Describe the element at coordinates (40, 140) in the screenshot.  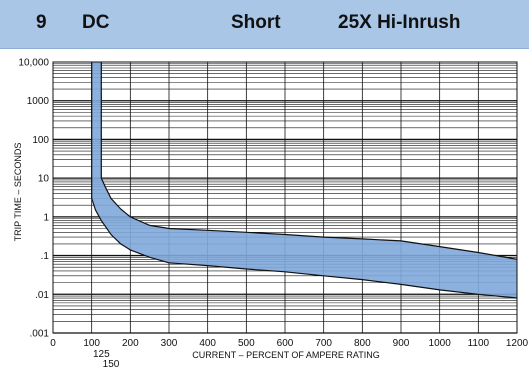
I see `y-tick-label: 100` at that location.